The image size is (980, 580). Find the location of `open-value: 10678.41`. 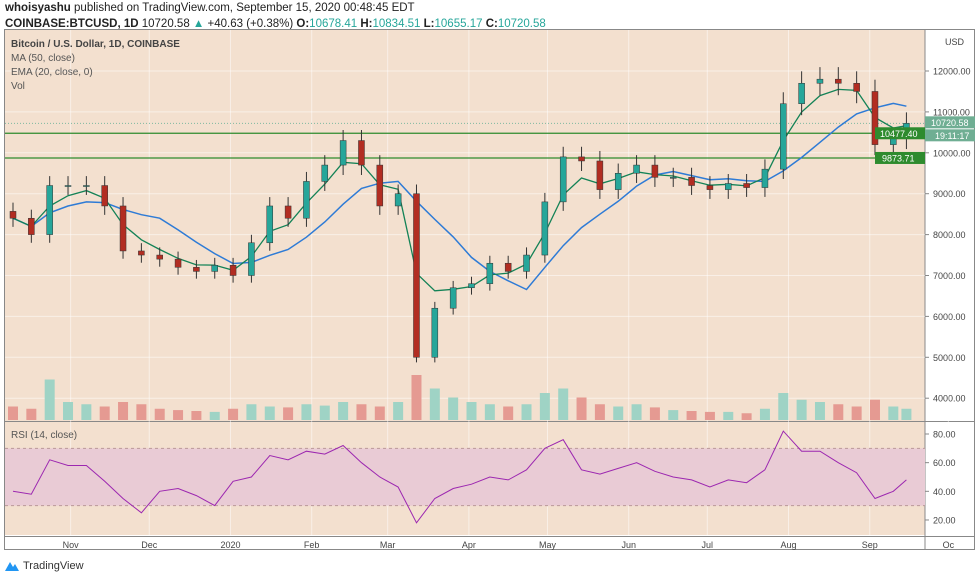

open-value: 10678.41 is located at coordinates (333, 24).